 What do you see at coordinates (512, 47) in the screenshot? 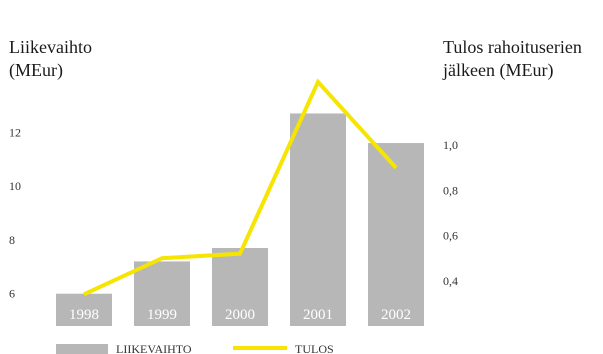
I see `right-axis-title-line-1: Tulos rahoituserien` at bounding box center [512, 47].